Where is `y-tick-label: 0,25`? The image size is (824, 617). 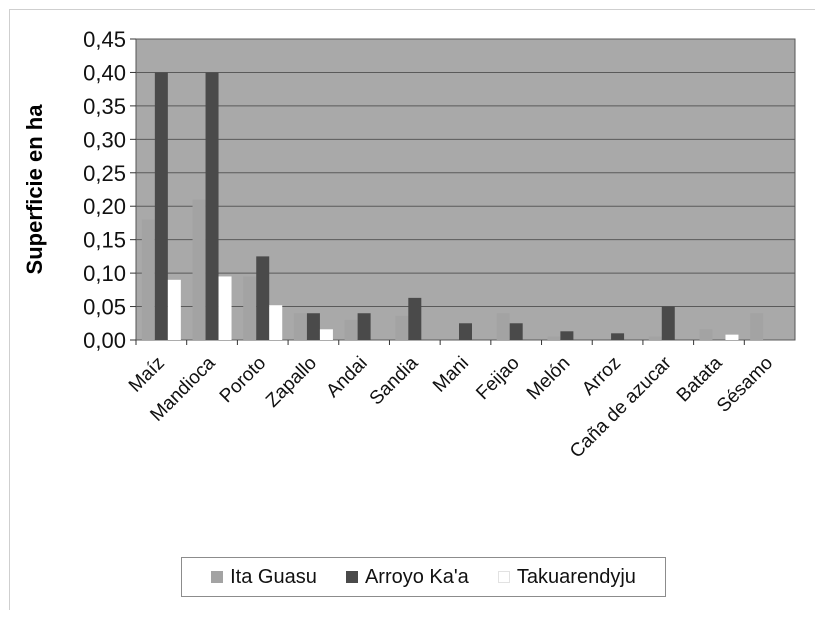
y-tick-label: 0,25 is located at coordinates (104, 173).